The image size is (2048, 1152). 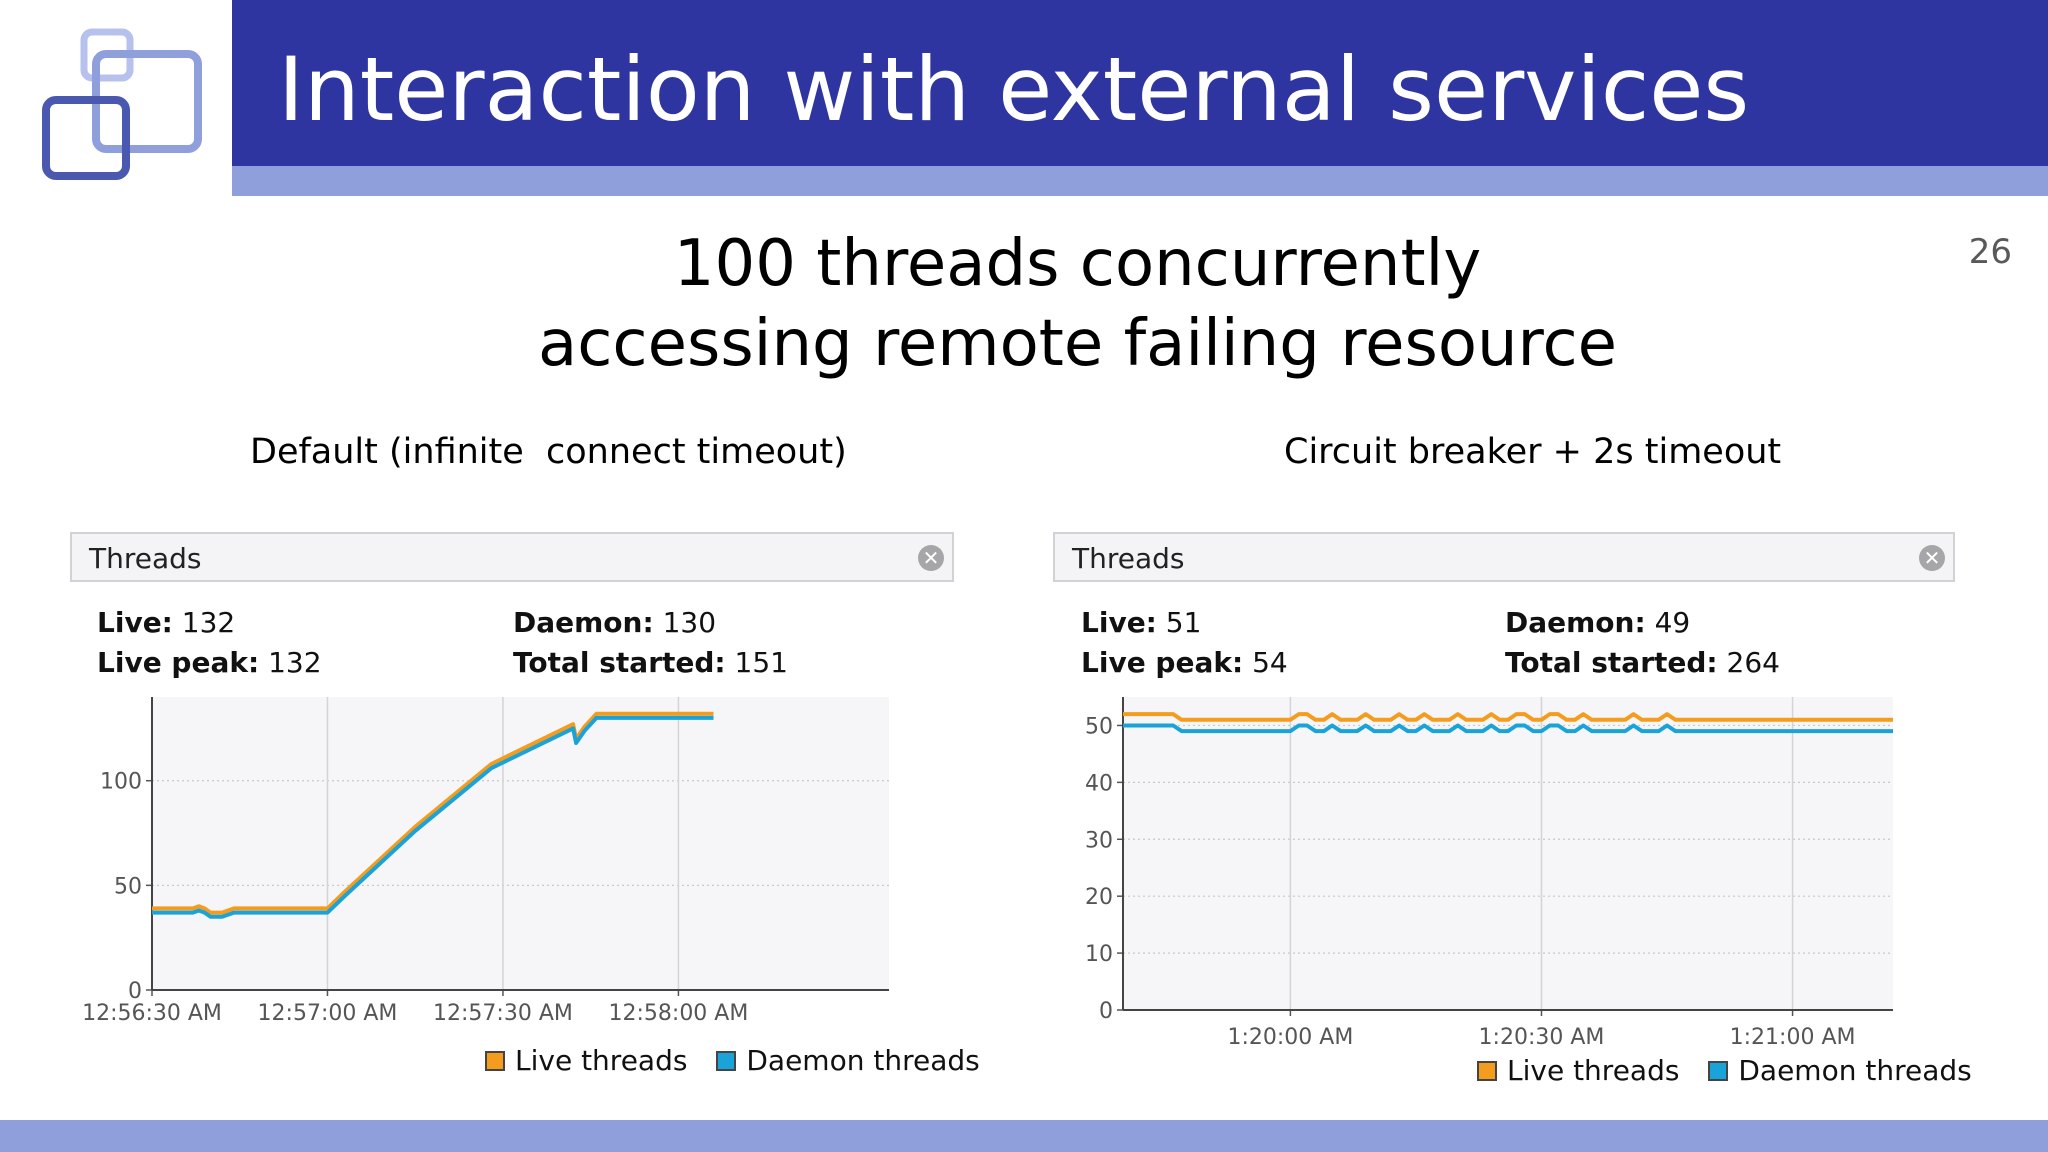 I want to click on stat-value: 130, so click(x=689, y=622).